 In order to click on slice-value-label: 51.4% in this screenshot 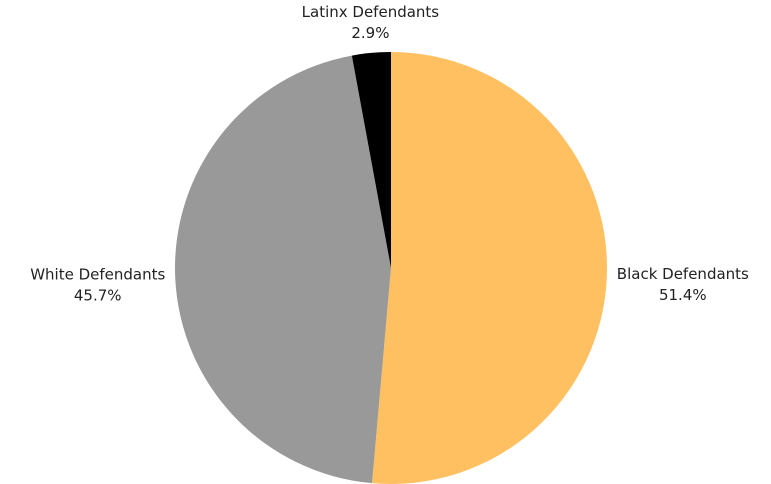, I will do `click(683, 295)`.